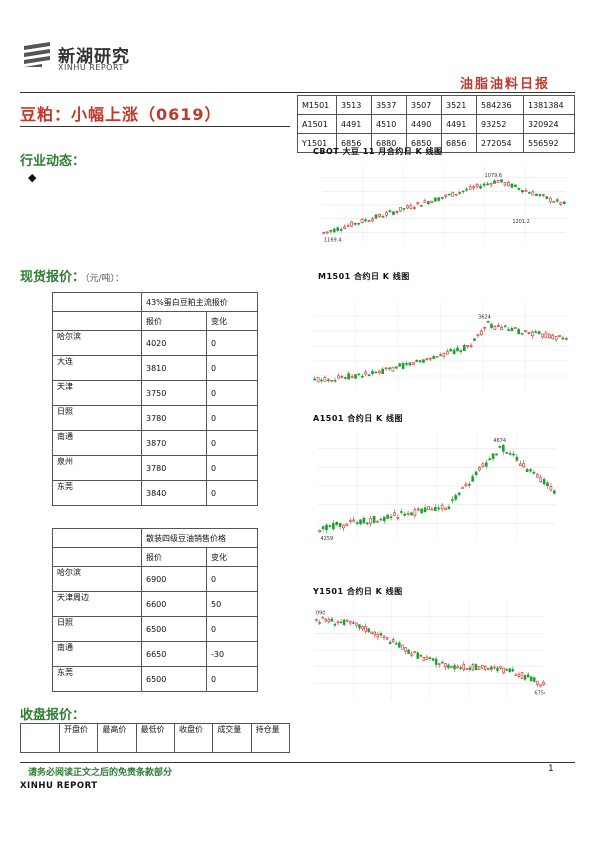 This screenshot has height=842, width=595. Describe the element at coordinates (53, 277) in the screenshot. I see `spot-title: 现货报价：` at that location.